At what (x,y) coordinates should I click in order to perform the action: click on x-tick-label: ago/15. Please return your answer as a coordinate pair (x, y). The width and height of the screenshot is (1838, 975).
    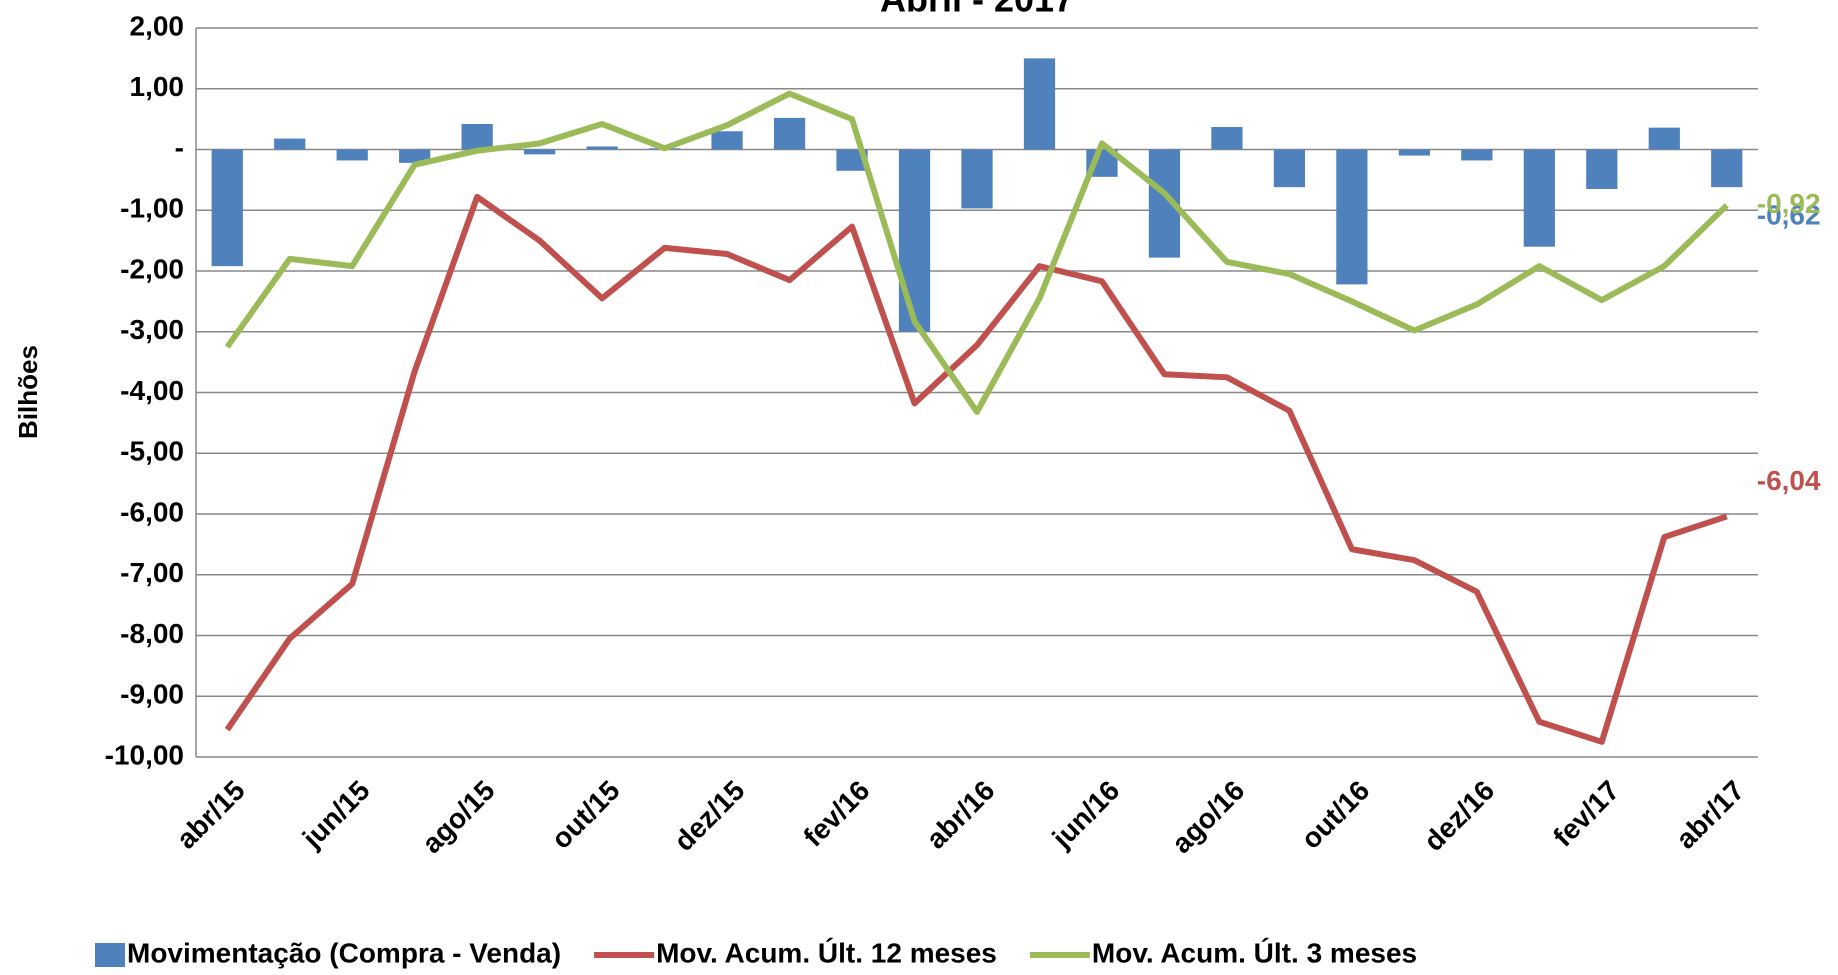
    Looking at the image, I should click on (458, 817).